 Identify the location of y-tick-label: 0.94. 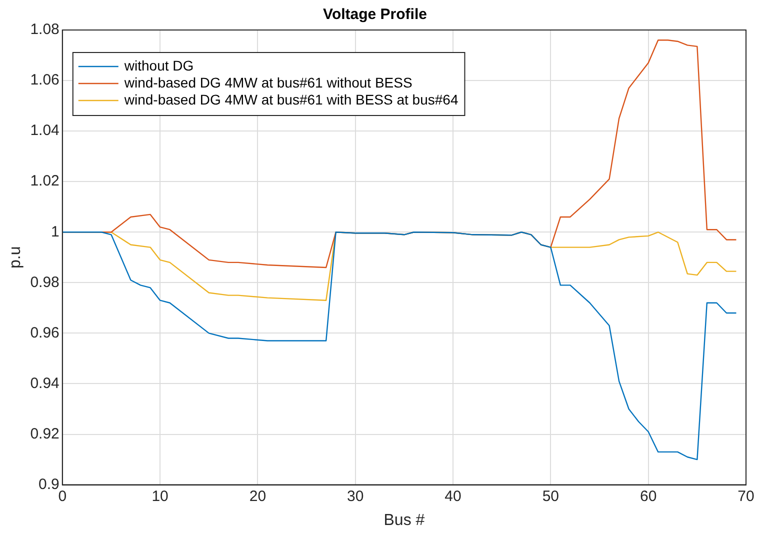
(45, 383).